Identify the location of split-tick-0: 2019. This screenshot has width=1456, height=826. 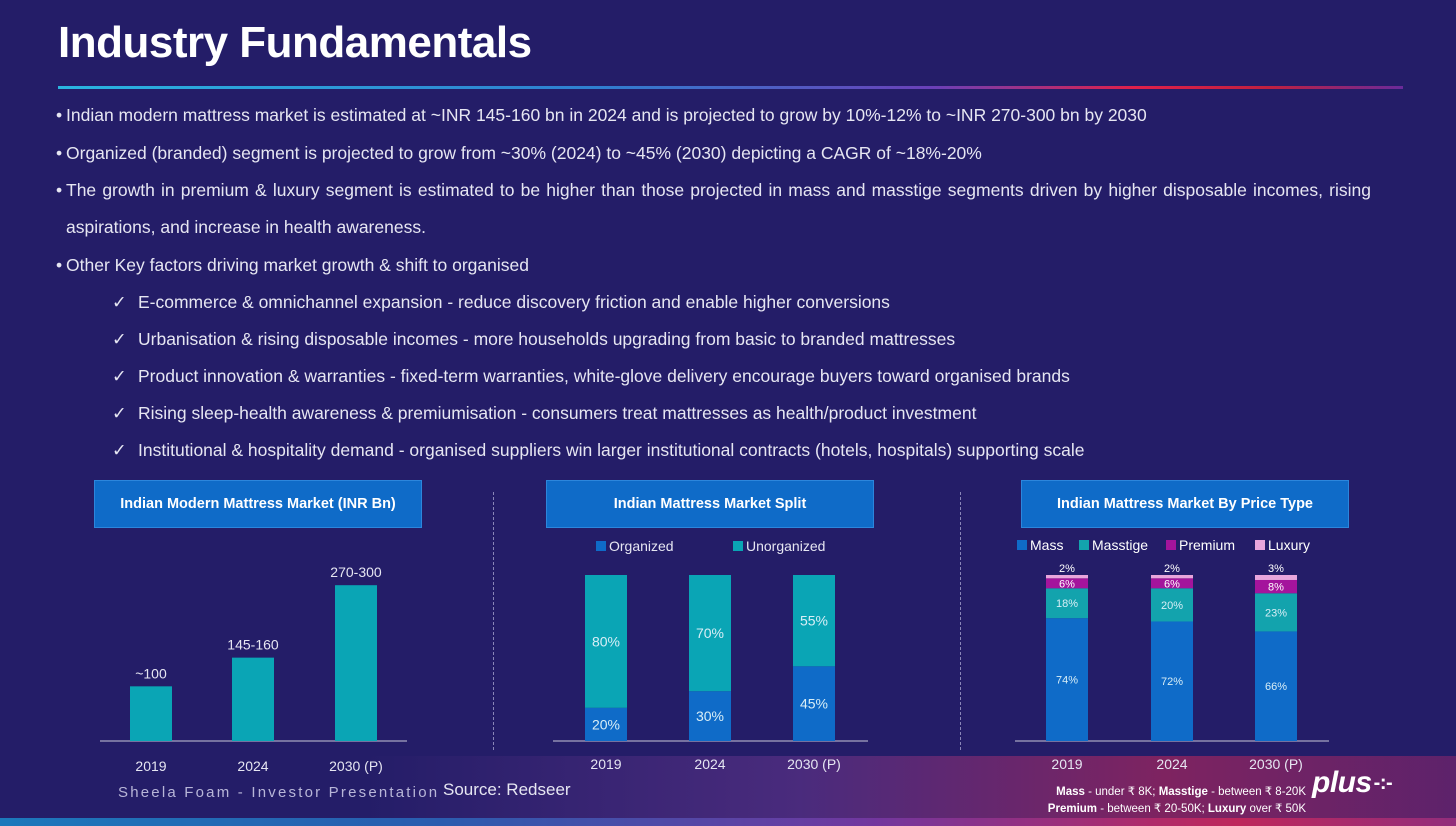
(605, 764).